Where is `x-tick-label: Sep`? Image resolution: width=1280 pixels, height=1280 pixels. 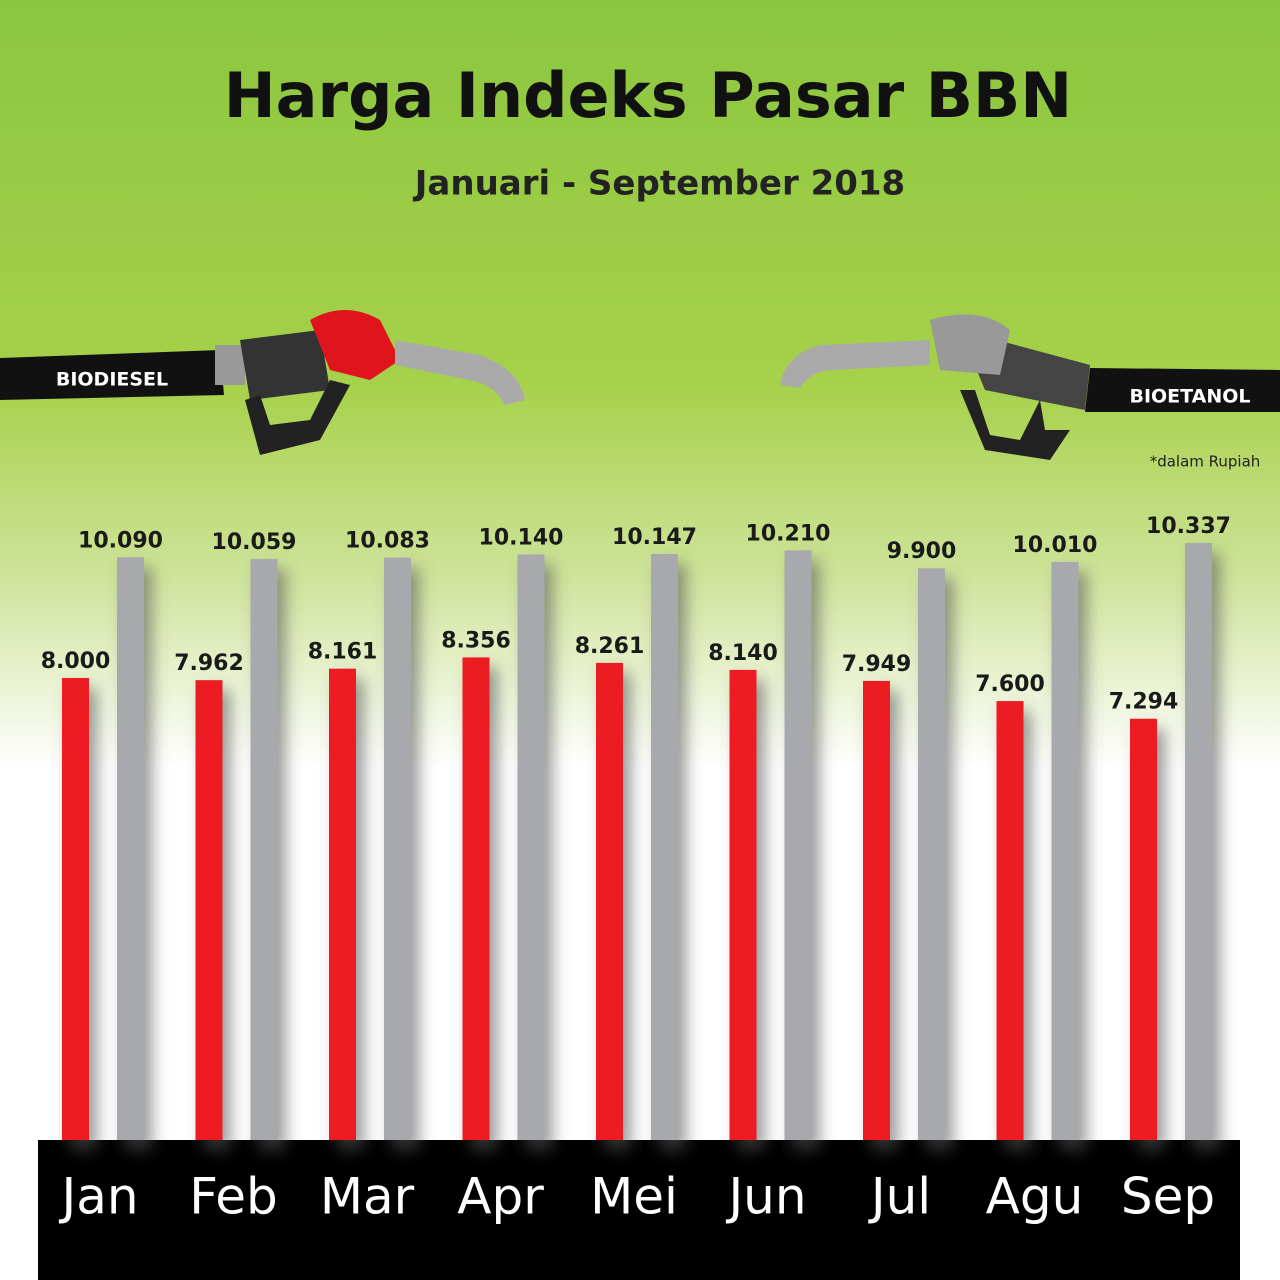
x-tick-label: Sep is located at coordinates (1168, 1197).